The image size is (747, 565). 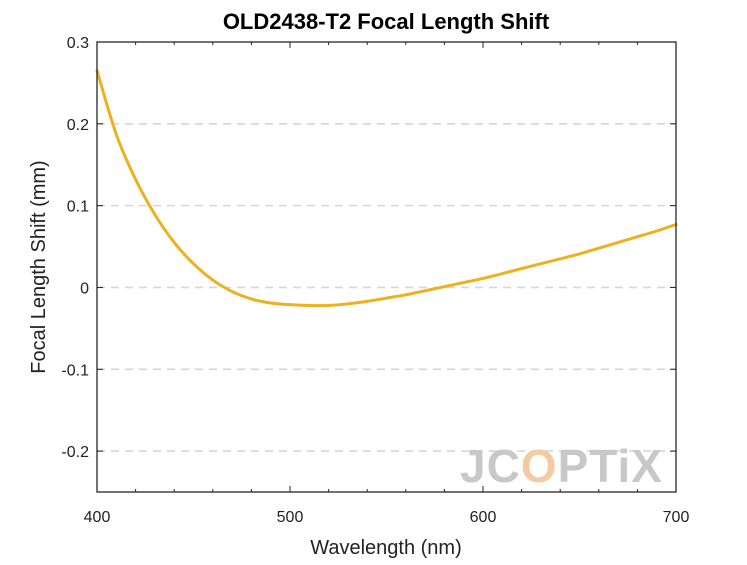 What do you see at coordinates (78, 125) in the screenshot?
I see `y-tick-label: 0.2` at bounding box center [78, 125].